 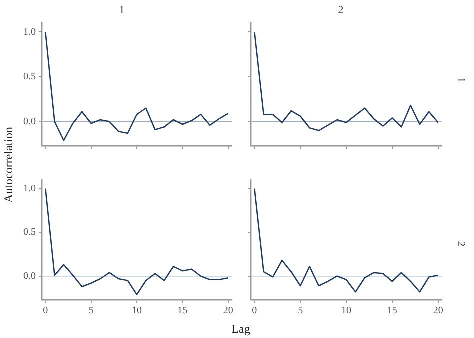 What do you see at coordinates (9, 165) in the screenshot?
I see `y-axis-title: Autocorrelation` at bounding box center [9, 165].